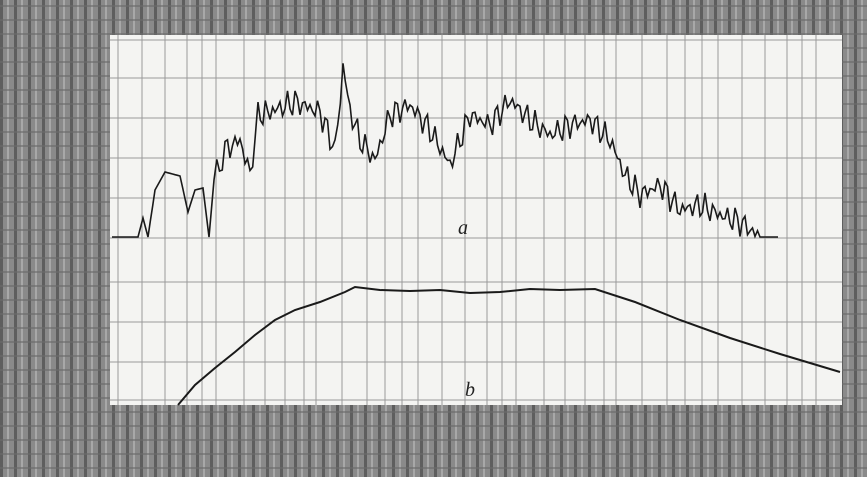  I want to click on curve-a-label: a, so click(463, 228).